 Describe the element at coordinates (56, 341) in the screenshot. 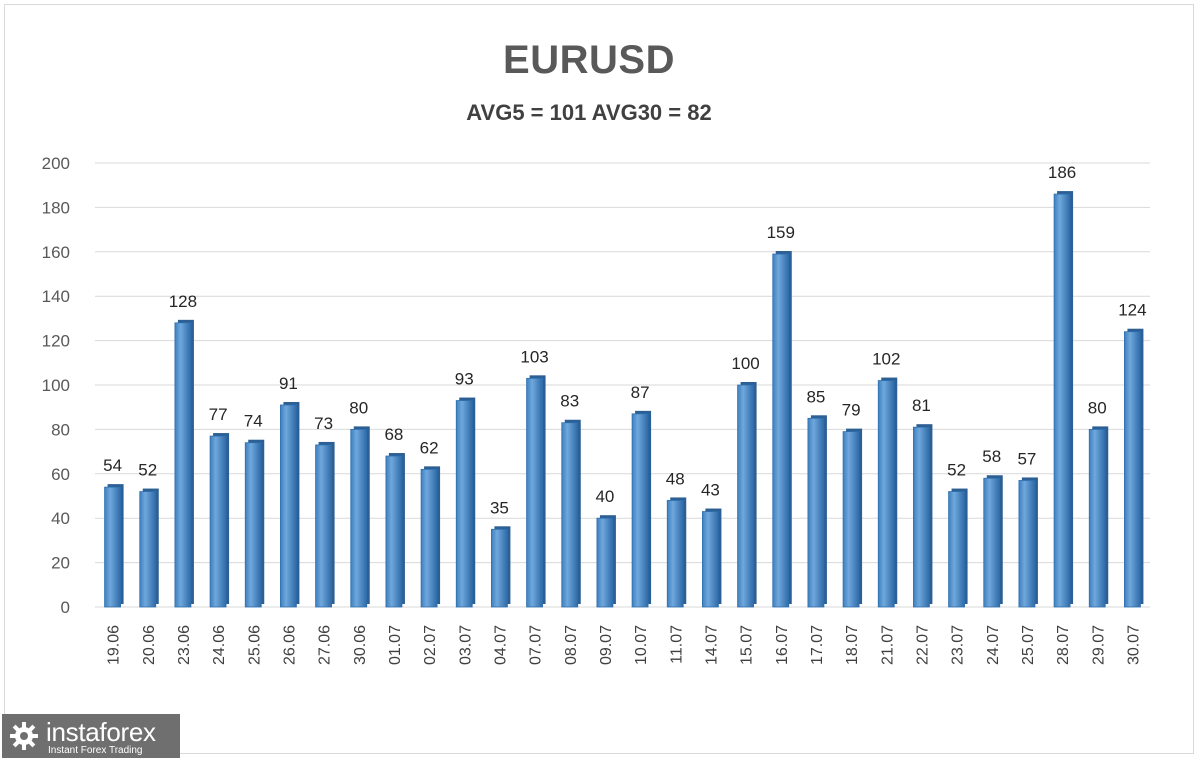

I see `y-tick-label: 120` at that location.